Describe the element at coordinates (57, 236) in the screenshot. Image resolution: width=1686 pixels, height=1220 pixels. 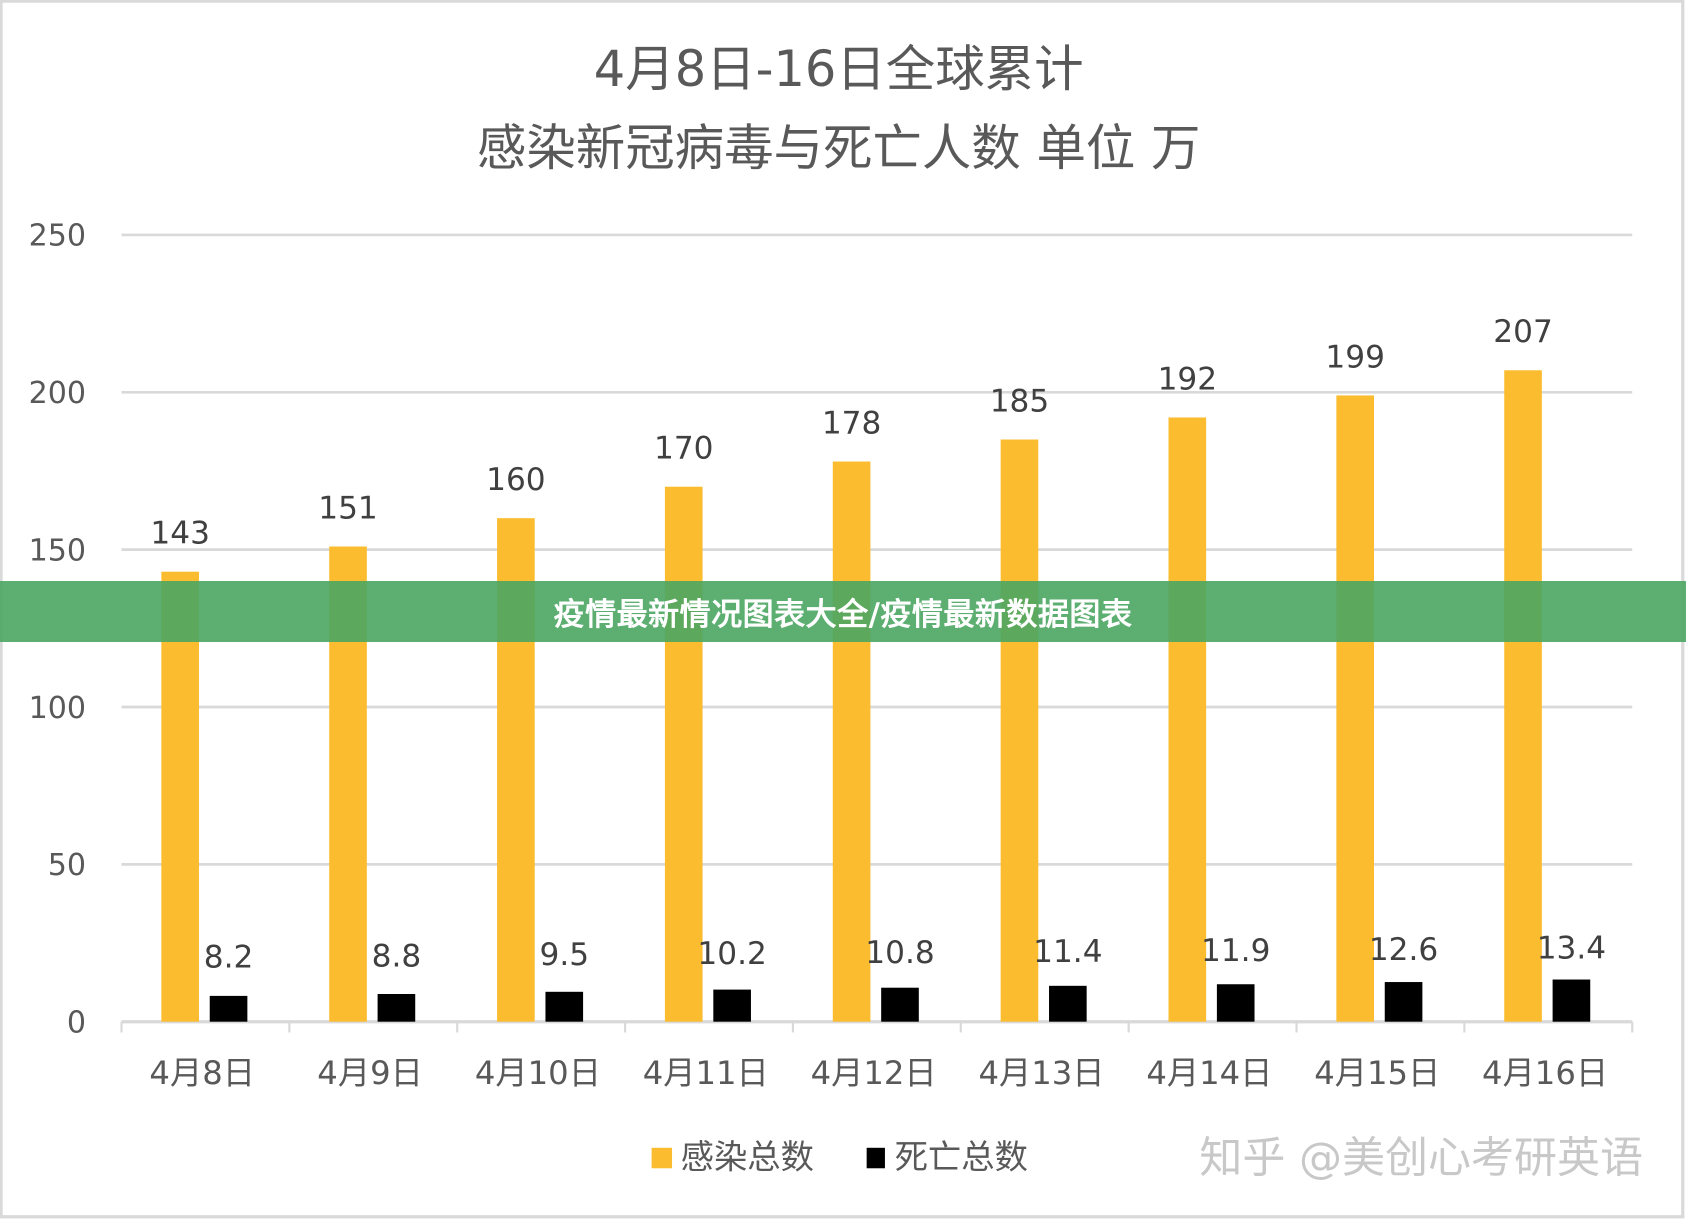
I see `y-tick-label: 250` at that location.